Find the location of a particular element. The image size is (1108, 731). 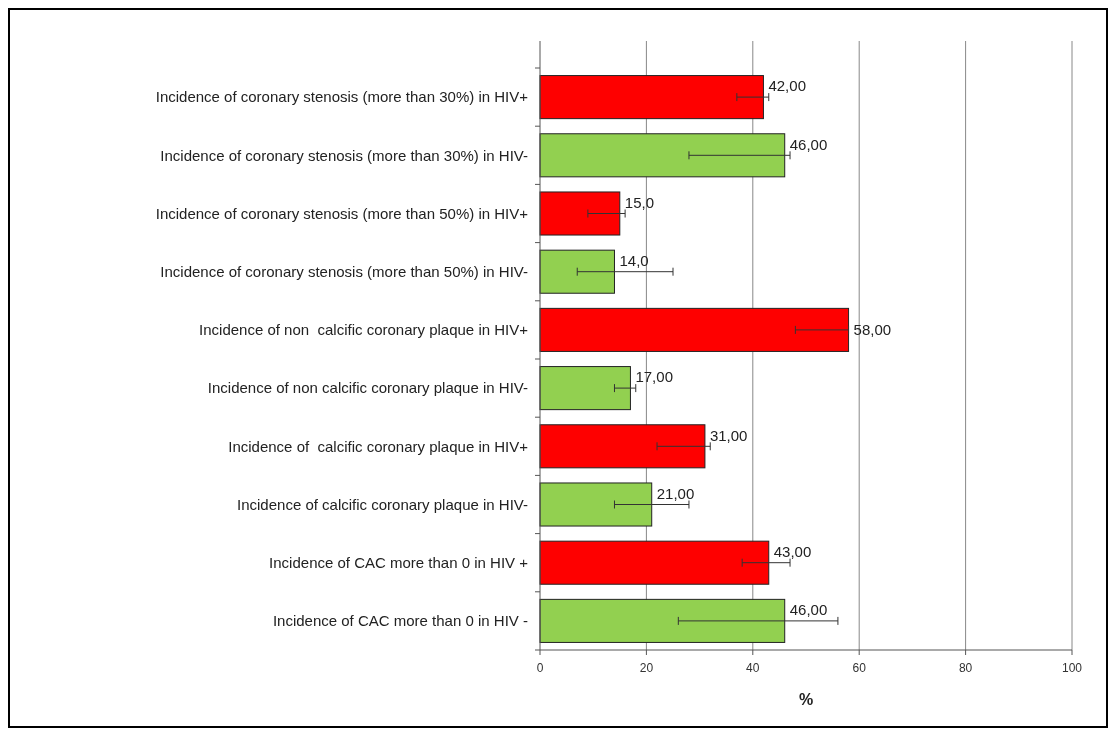

data-label: 58,00 is located at coordinates (872, 330).